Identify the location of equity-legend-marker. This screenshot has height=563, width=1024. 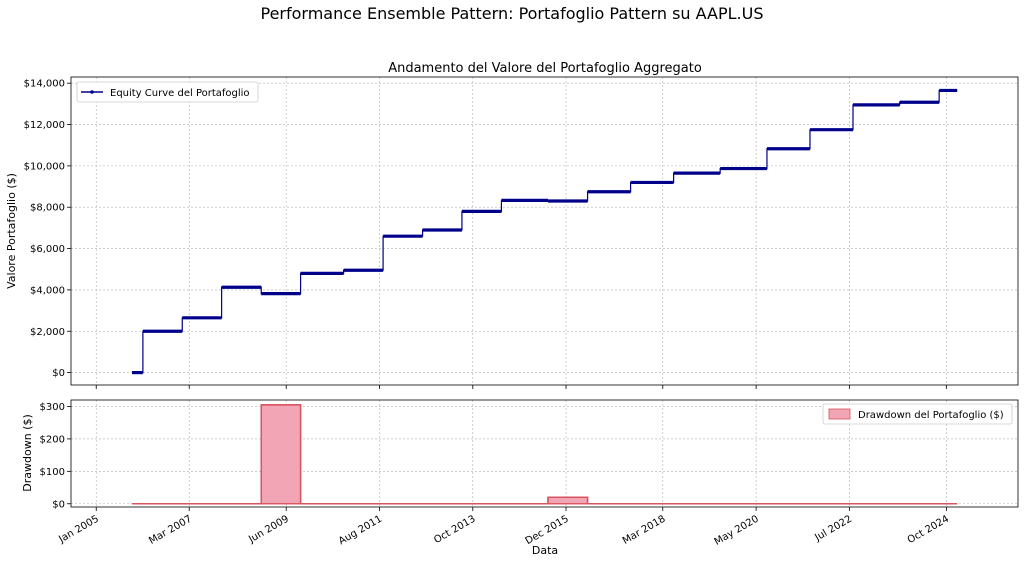
(92, 92).